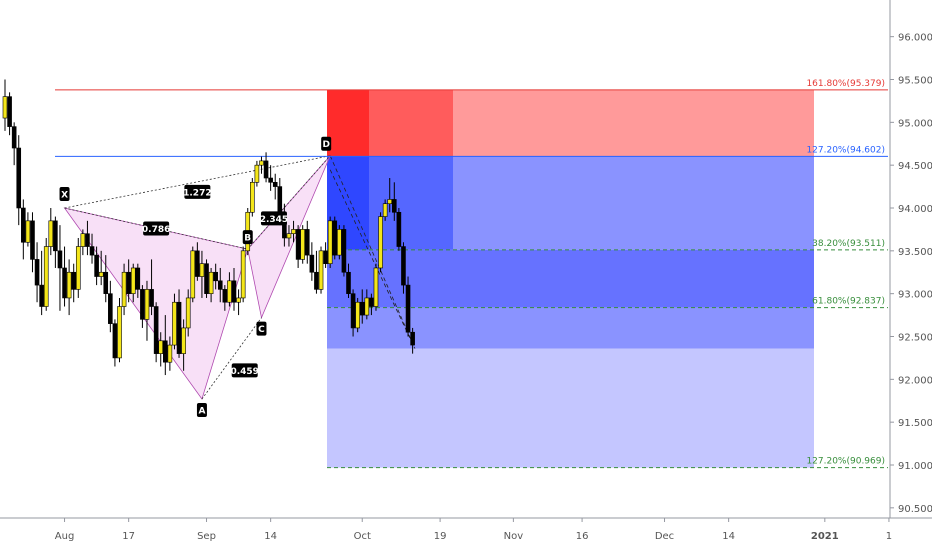 This screenshot has width=932, height=554. What do you see at coordinates (65, 536) in the screenshot?
I see `time-tick-label: Aug` at bounding box center [65, 536].